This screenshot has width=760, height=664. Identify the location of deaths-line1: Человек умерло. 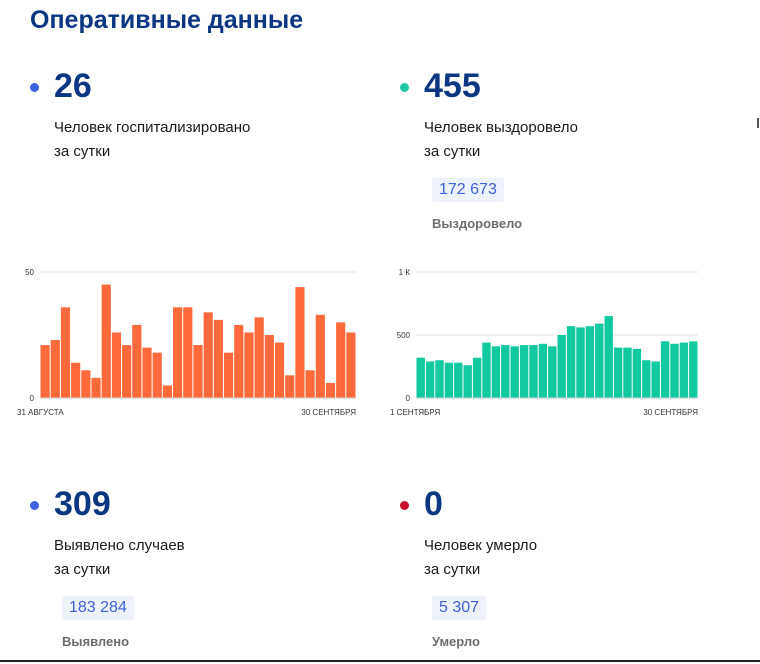
(481, 545).